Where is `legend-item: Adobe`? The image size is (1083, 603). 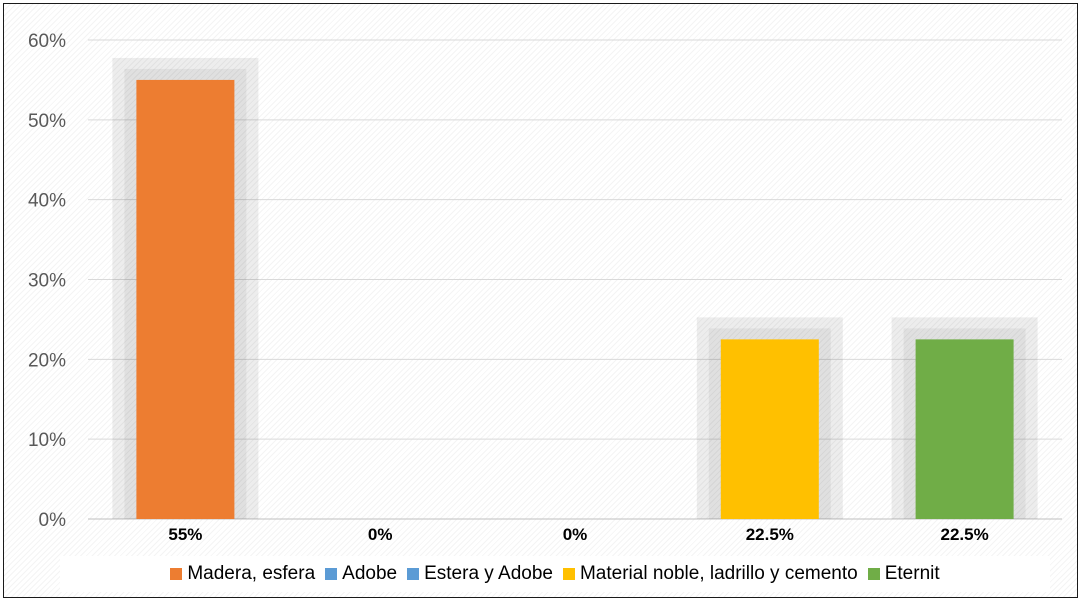
legend-item: Adobe is located at coordinates (361, 574).